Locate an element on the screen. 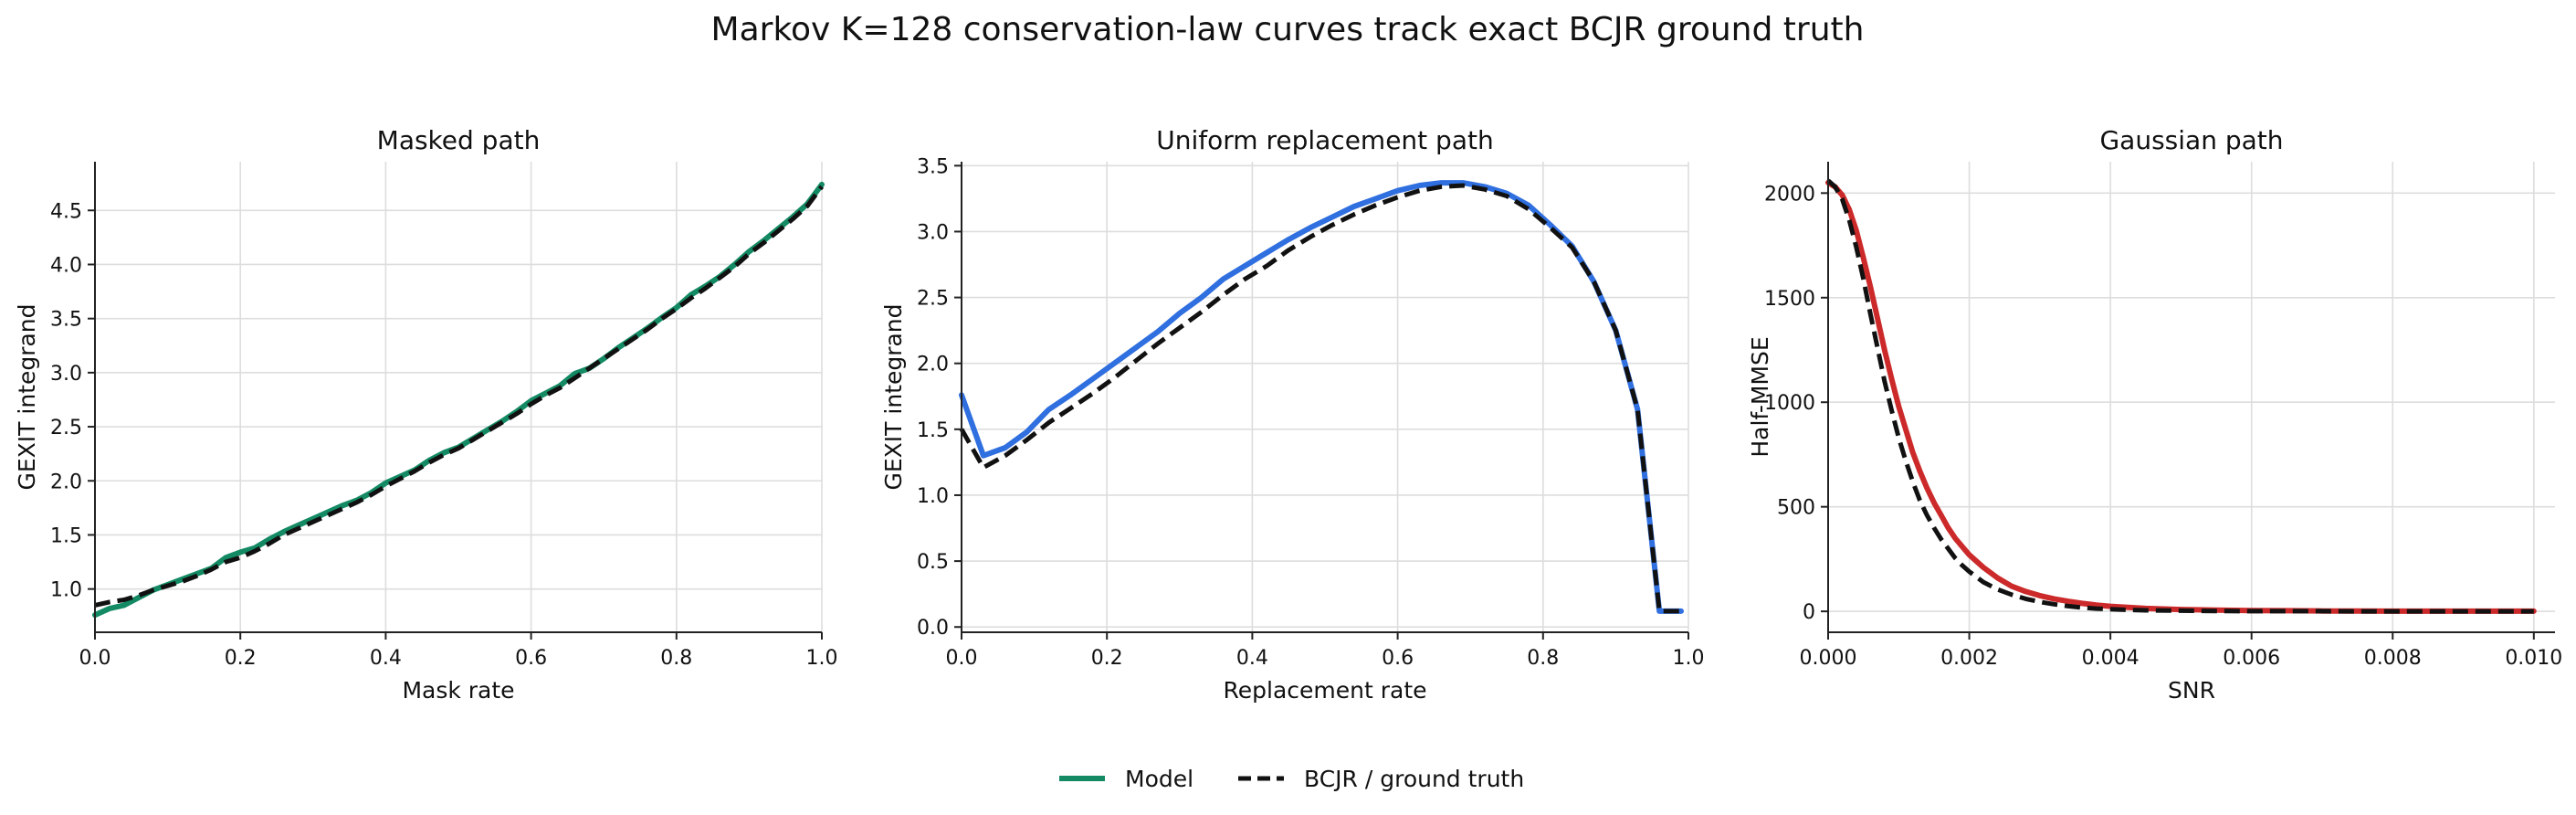 This screenshot has height=815, width=2576. y-tick-label: 4.0 is located at coordinates (66, 265).